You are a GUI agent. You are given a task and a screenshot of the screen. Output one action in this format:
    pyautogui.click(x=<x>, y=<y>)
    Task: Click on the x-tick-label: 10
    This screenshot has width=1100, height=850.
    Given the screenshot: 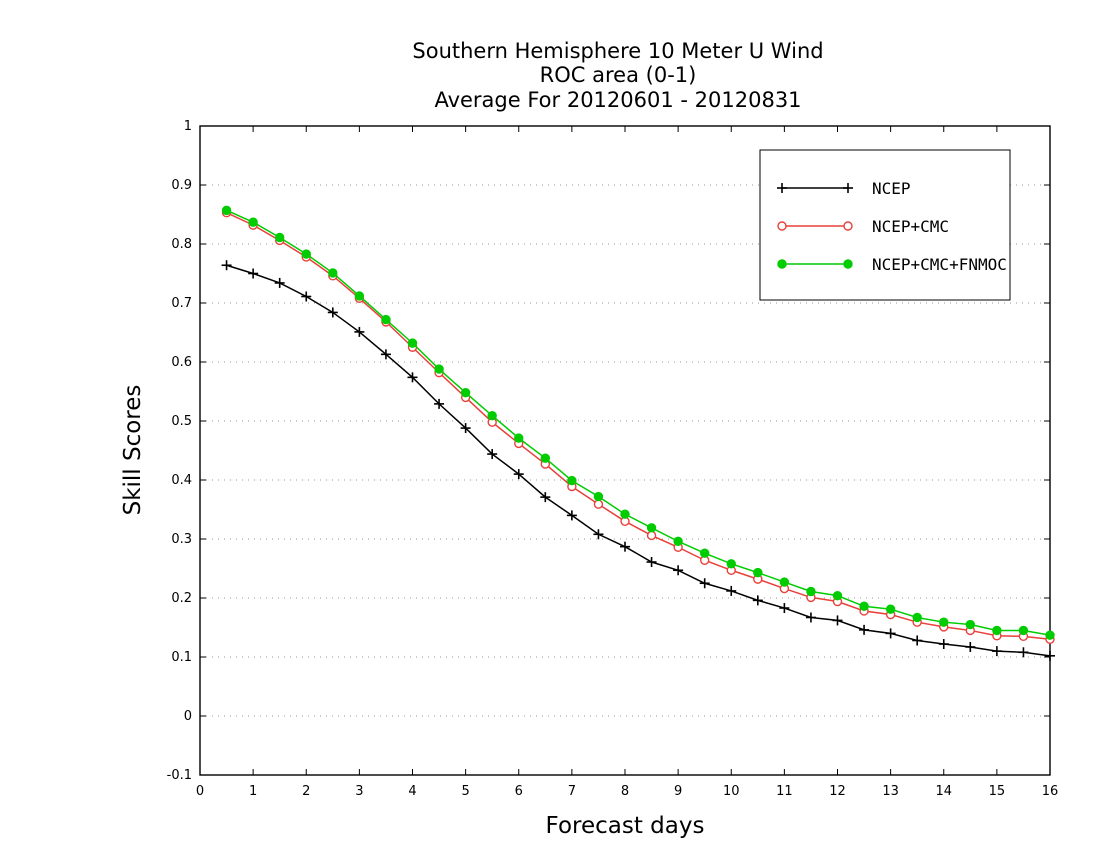 What is the action you would take?
    pyautogui.click(x=731, y=791)
    